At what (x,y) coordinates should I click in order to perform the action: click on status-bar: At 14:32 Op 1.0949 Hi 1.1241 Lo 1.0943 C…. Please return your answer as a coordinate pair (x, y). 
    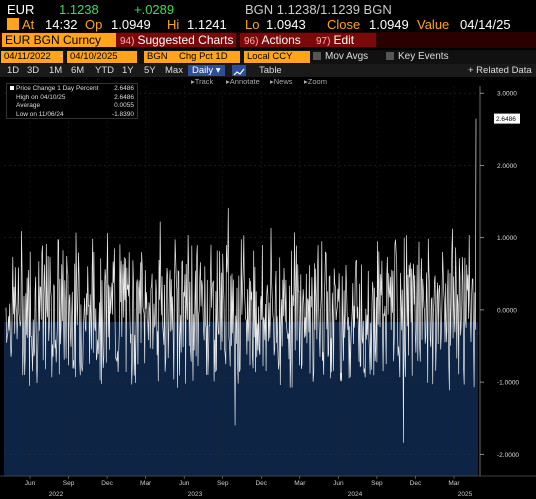
    Looking at the image, I should click on (268, 24).